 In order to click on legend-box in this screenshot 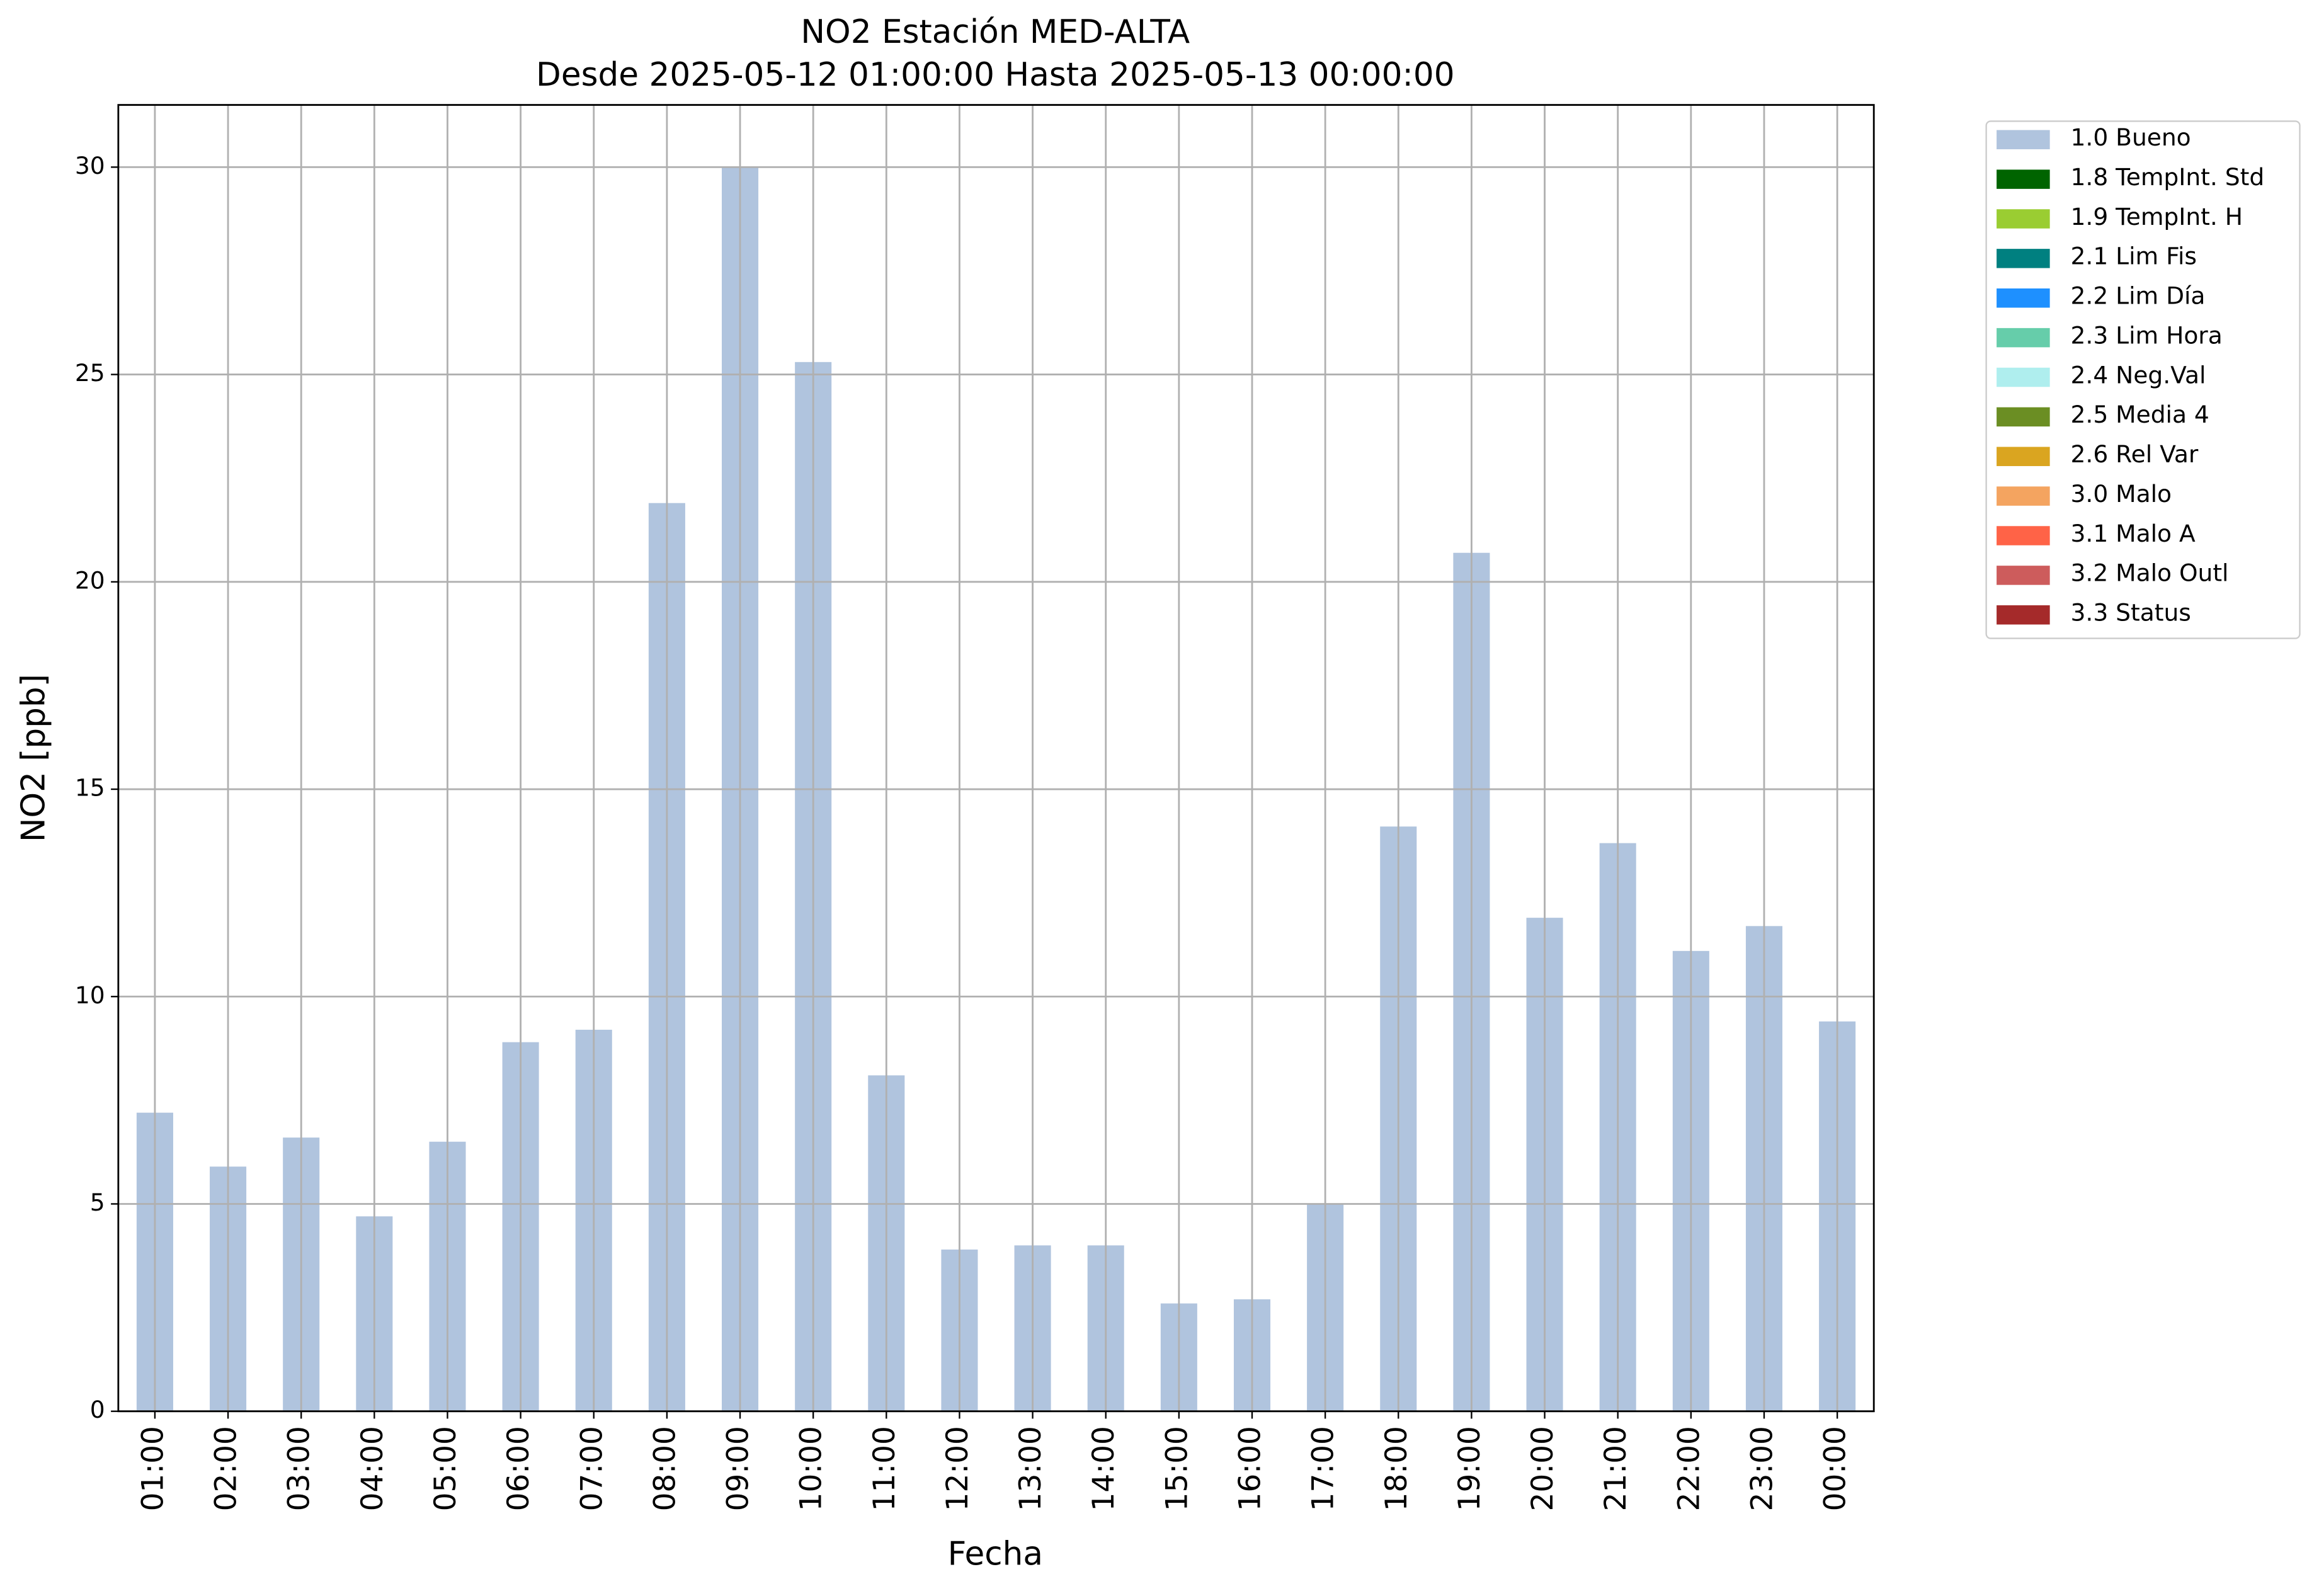, I will do `click(2143, 379)`.